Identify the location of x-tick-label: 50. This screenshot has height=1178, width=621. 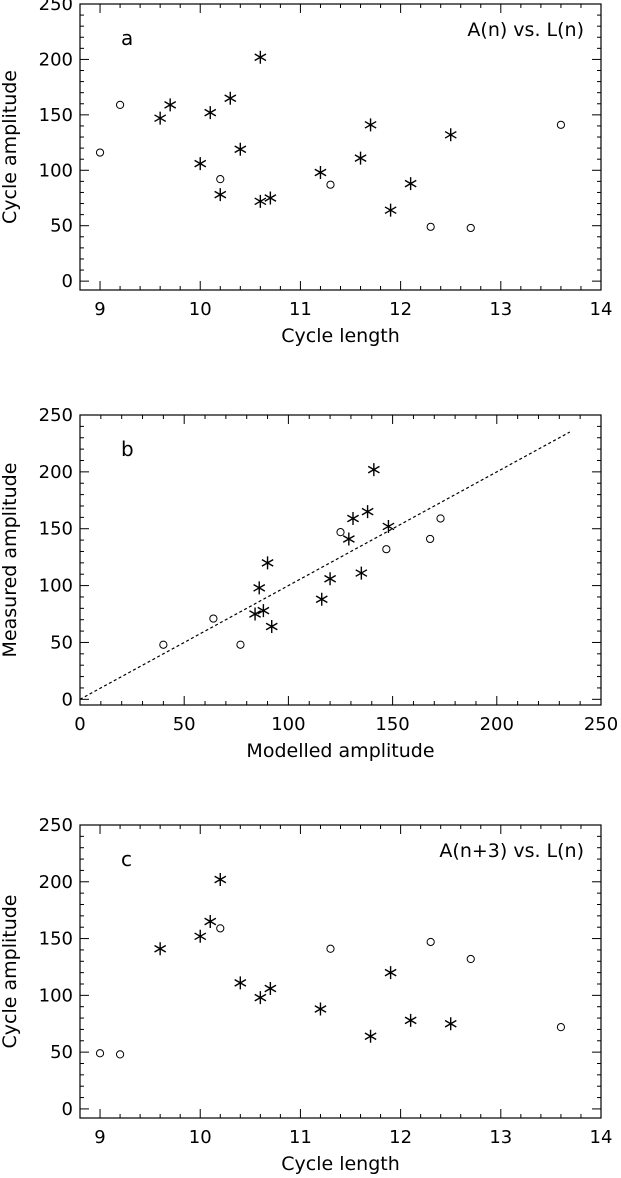
(184, 724).